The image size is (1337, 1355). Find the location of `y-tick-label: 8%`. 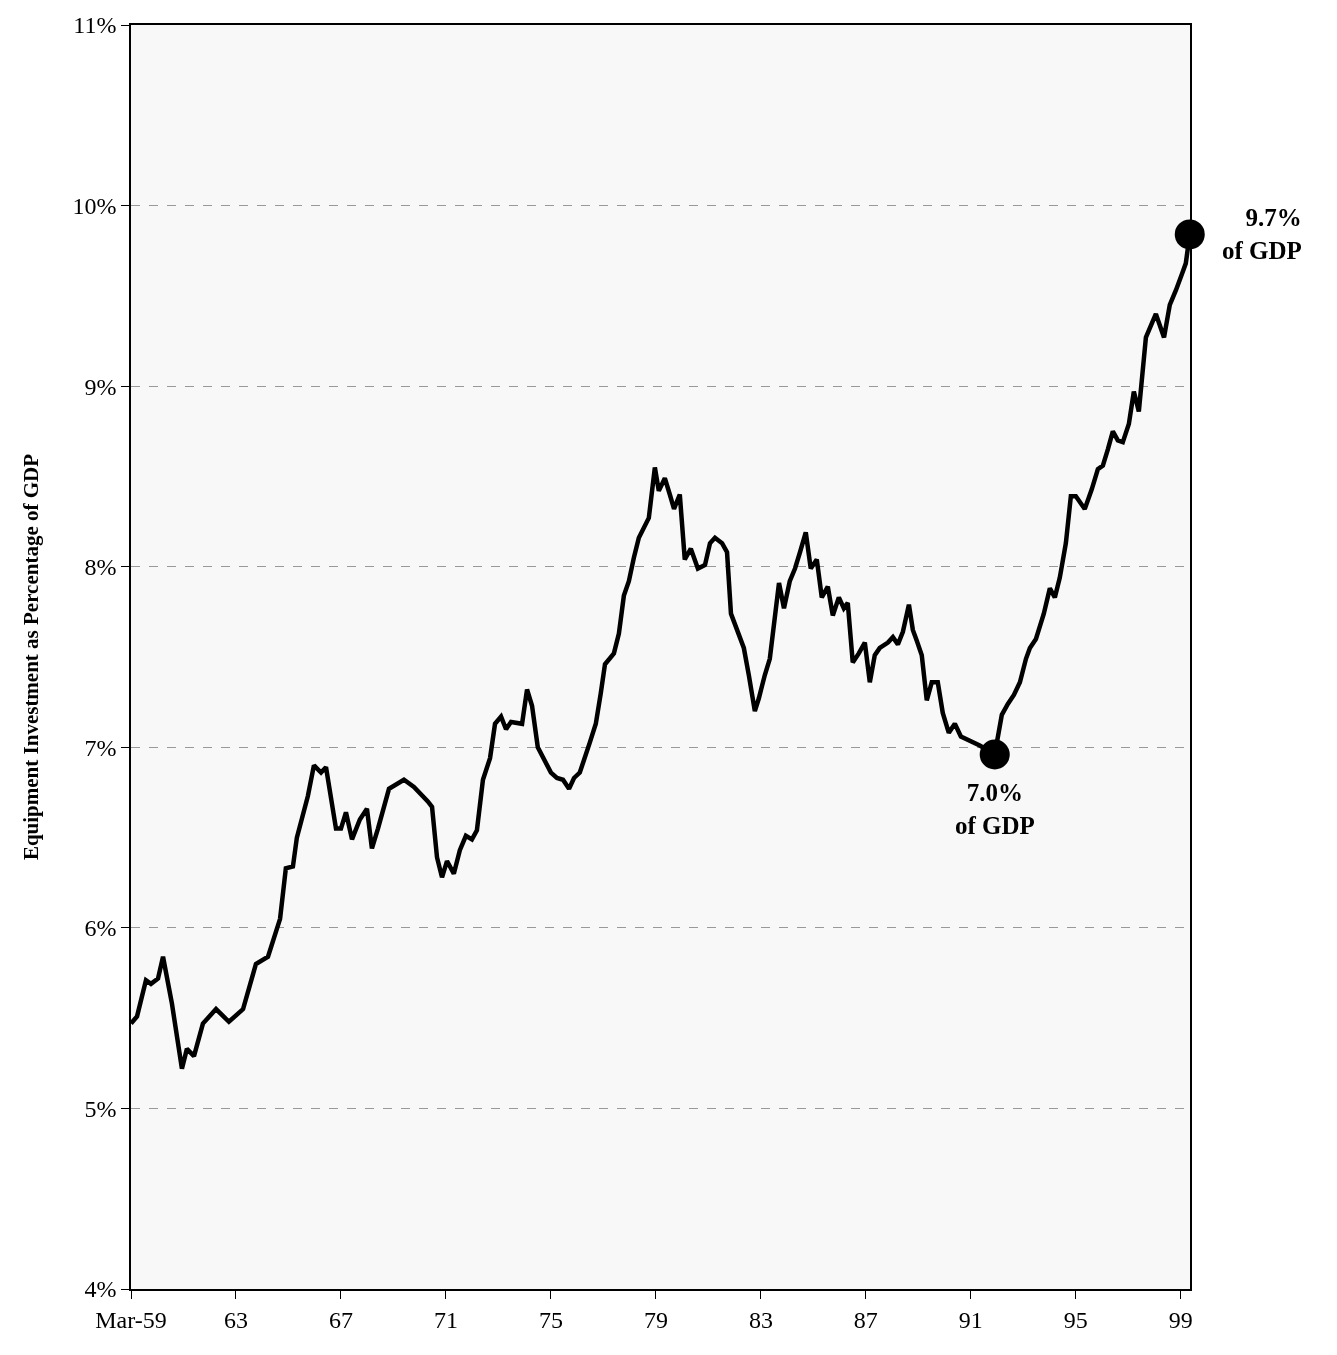

y-tick-label: 8% is located at coordinates (100, 567).